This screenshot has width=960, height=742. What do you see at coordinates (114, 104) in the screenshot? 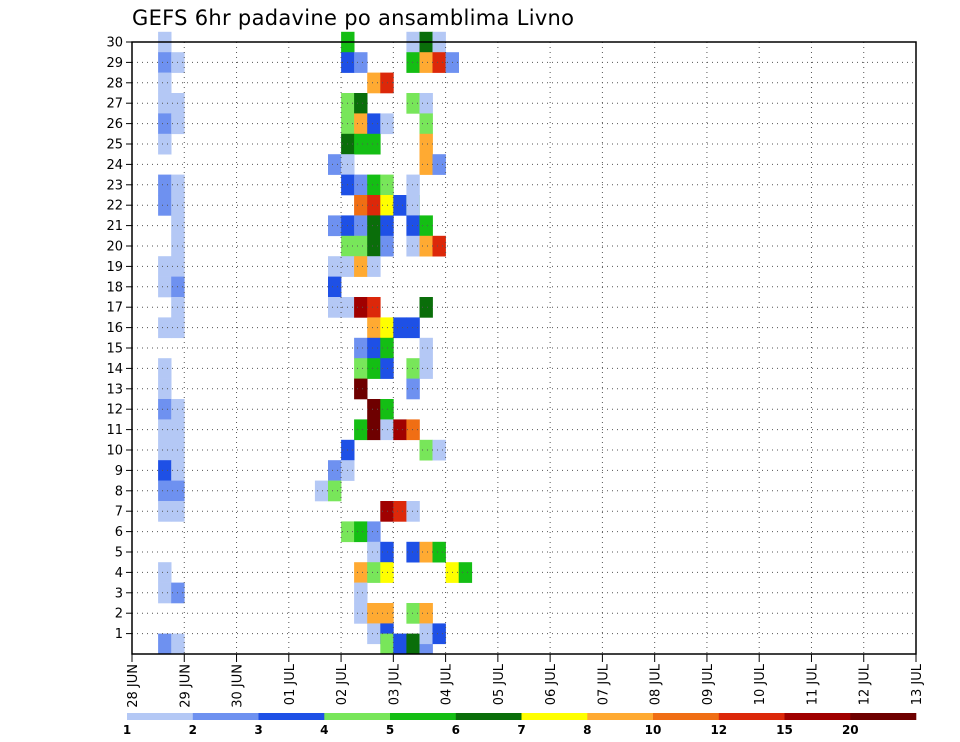
I see `y-tick-label: 27` at bounding box center [114, 104].